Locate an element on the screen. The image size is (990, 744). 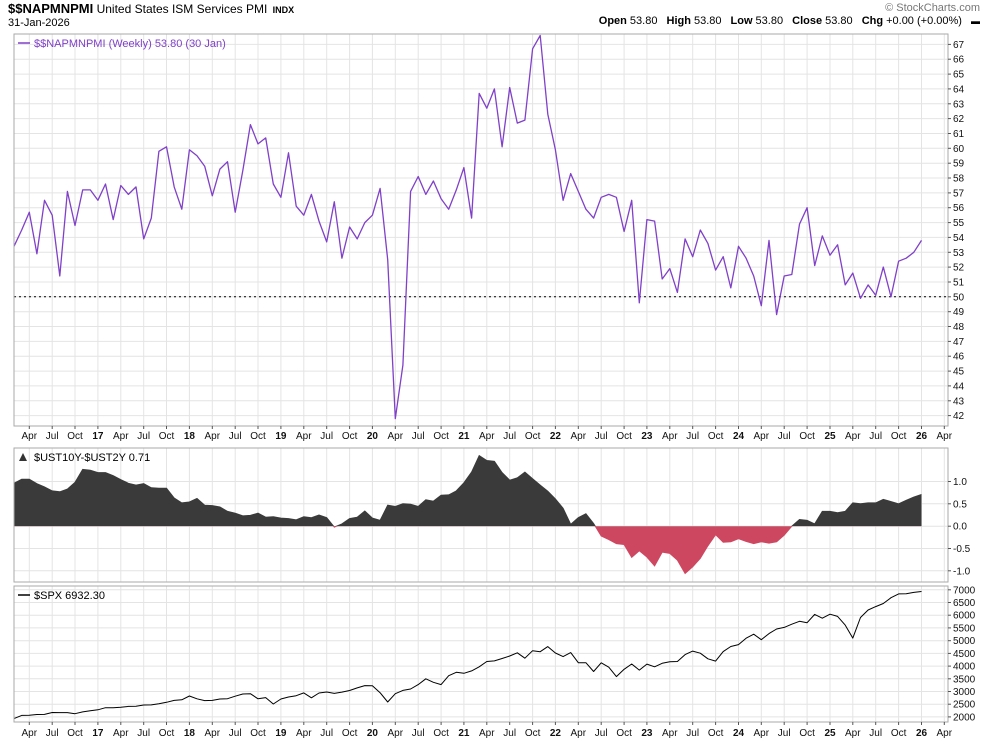
chart-date: 31-Jan-2026 is located at coordinates (39, 23).